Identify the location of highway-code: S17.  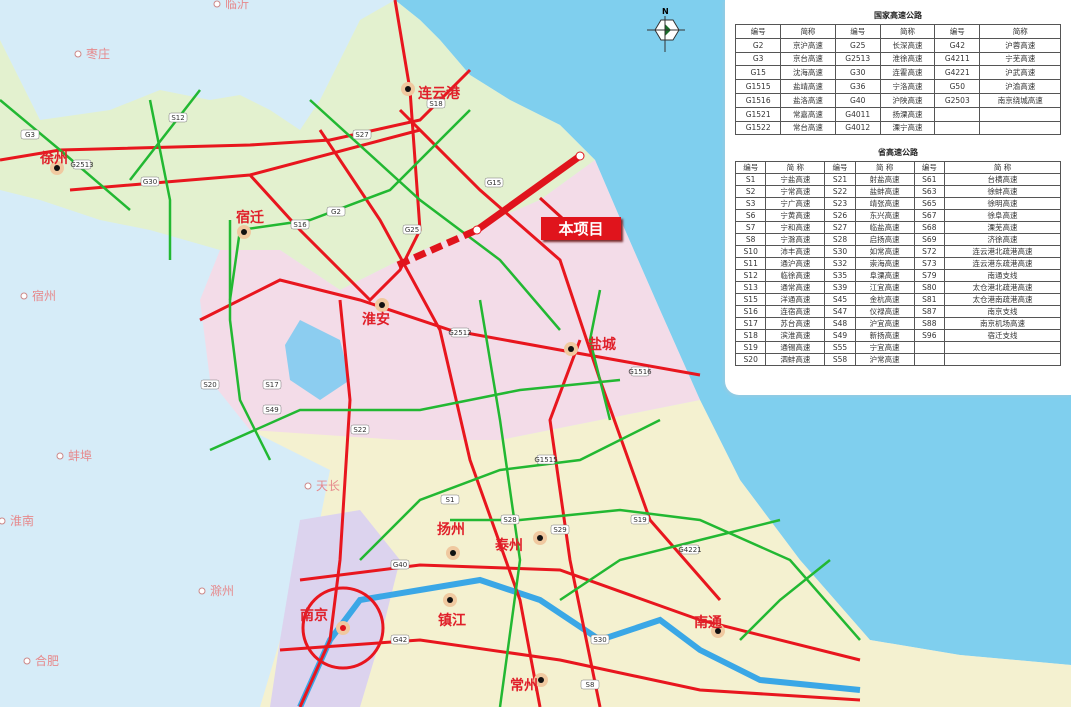
(750, 324).